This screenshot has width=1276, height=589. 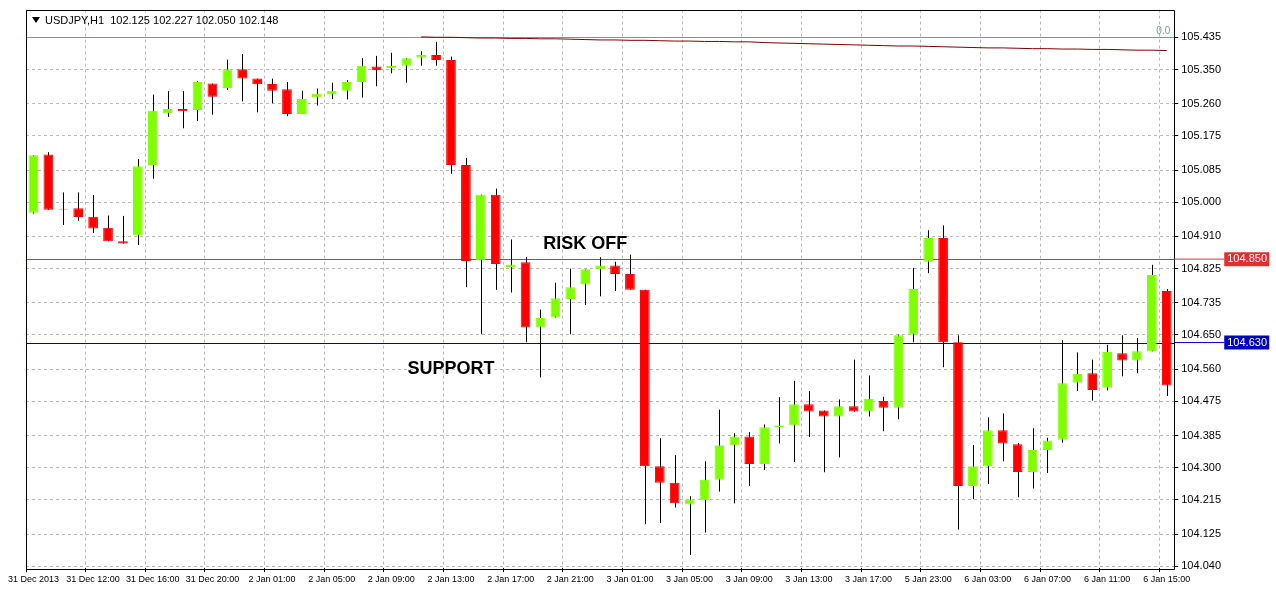 I want to click on y-tick-label: 105.000, so click(x=1201, y=201).